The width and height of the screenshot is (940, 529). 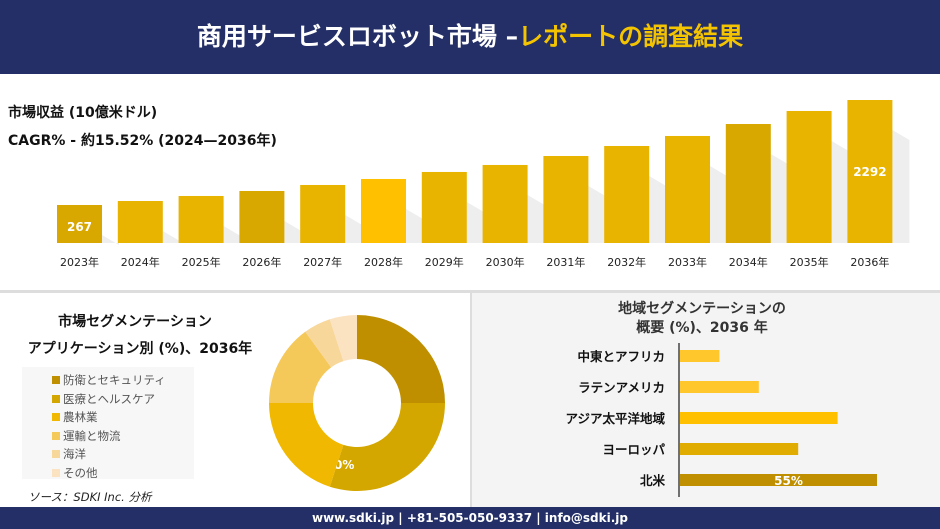 What do you see at coordinates (631, 36) in the screenshot?
I see `title-accent: レポートの調査結果` at bounding box center [631, 36].